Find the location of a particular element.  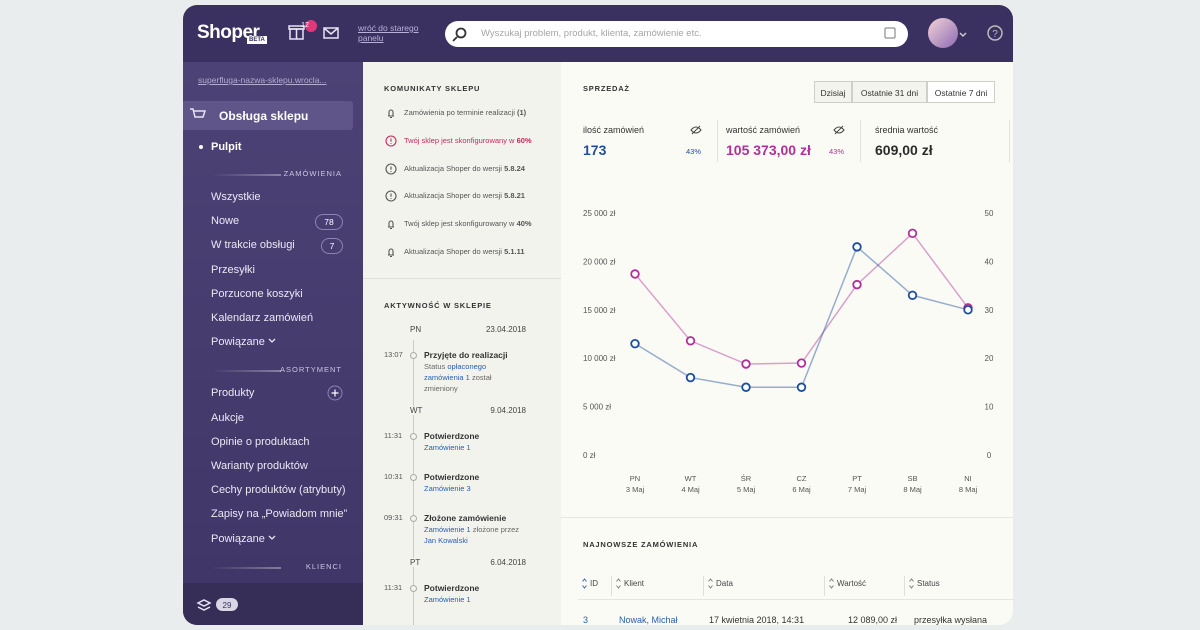

section-title: SPRZEDAŻ is located at coordinates (606, 88).